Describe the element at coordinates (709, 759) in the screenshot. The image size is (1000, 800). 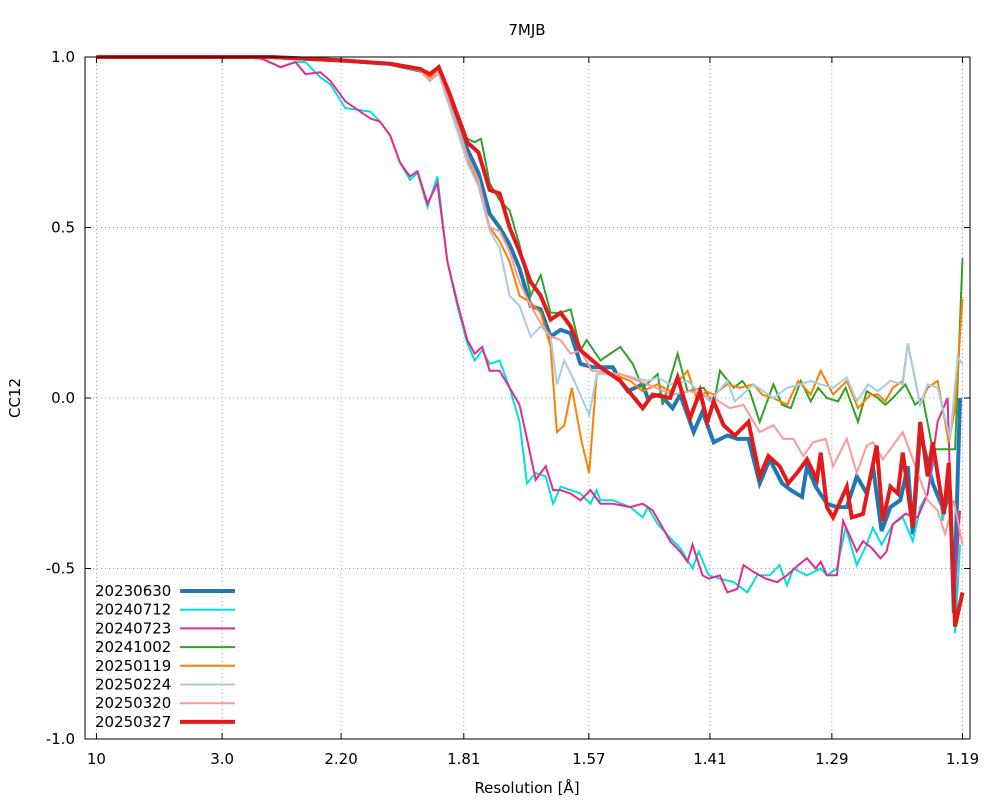
I see `x-tick-label: 1.41` at that location.